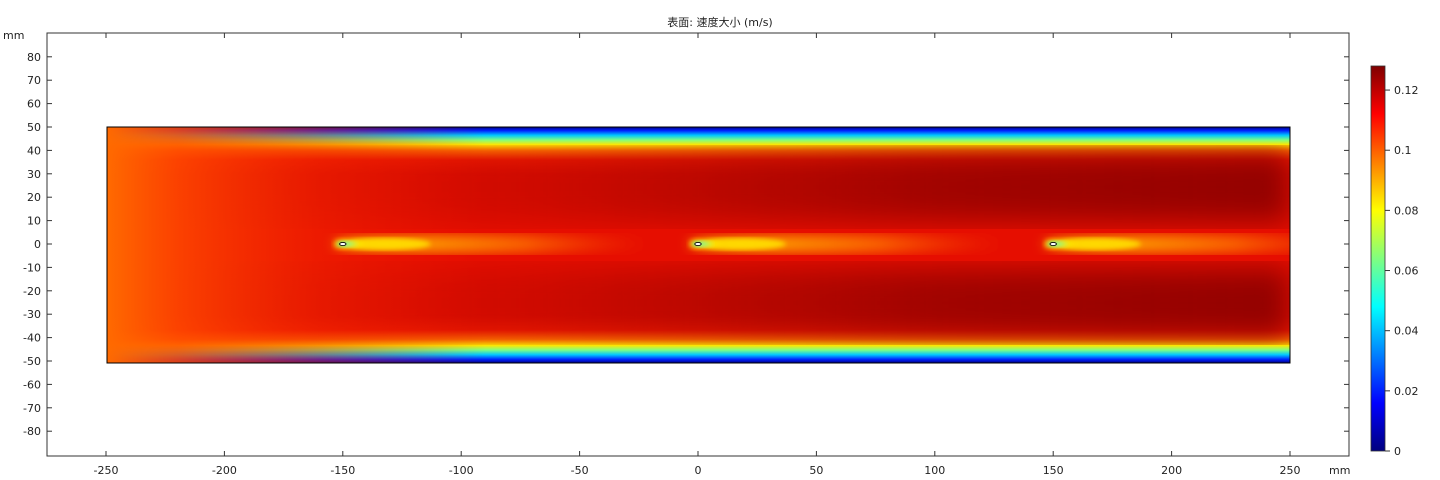 The image size is (1440, 480). What do you see at coordinates (32, 361) in the screenshot?
I see `y-tick-label: -50` at bounding box center [32, 361].